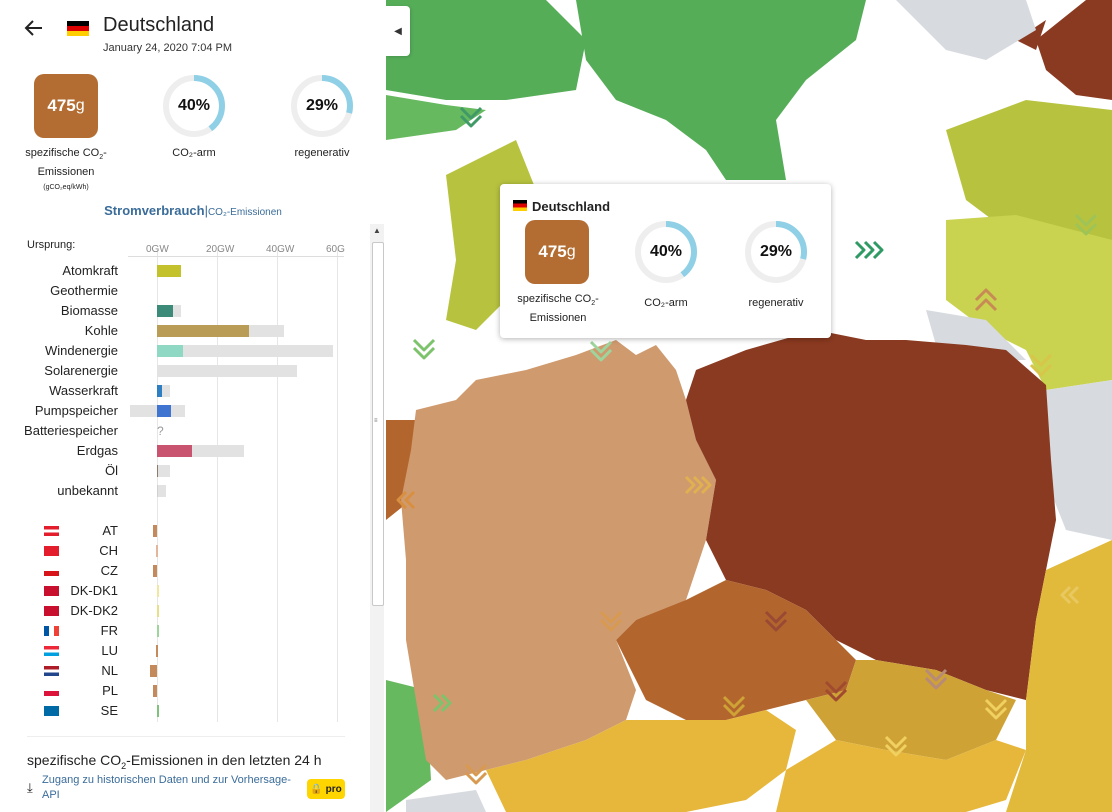 This screenshot has height=812, width=1112. I want to click on map-country-finland, so click(1074, 50).